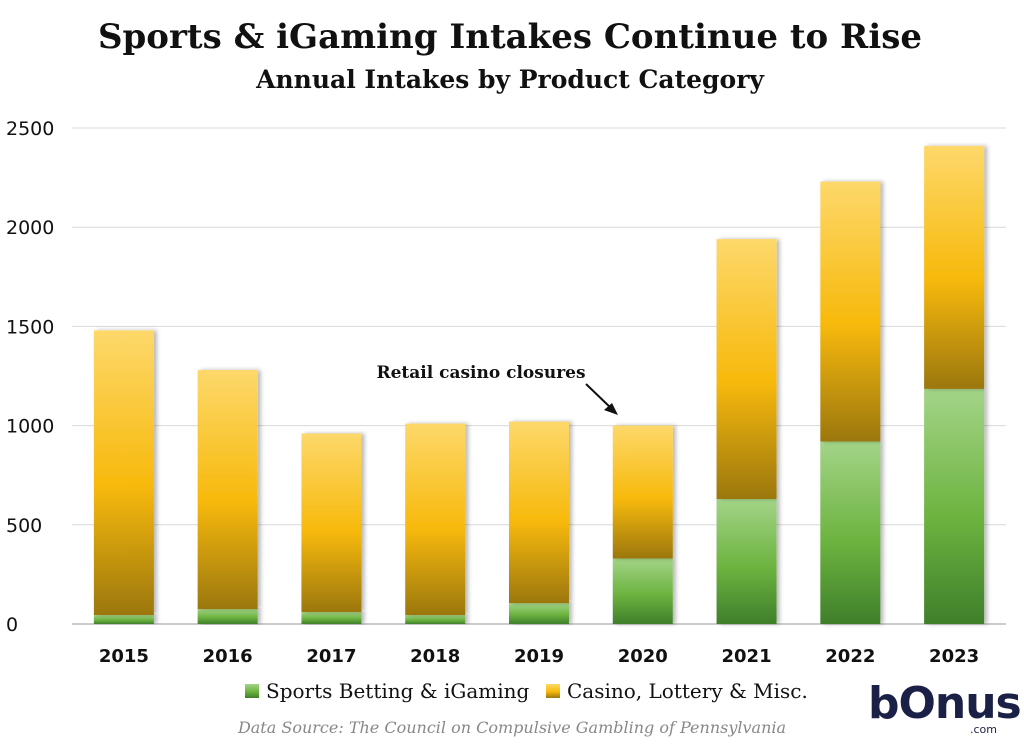 This screenshot has height=744, width=1024. Describe the element at coordinates (687, 691) in the screenshot. I see `legend-label-casino: Casino, Lottery & Misc.` at that location.